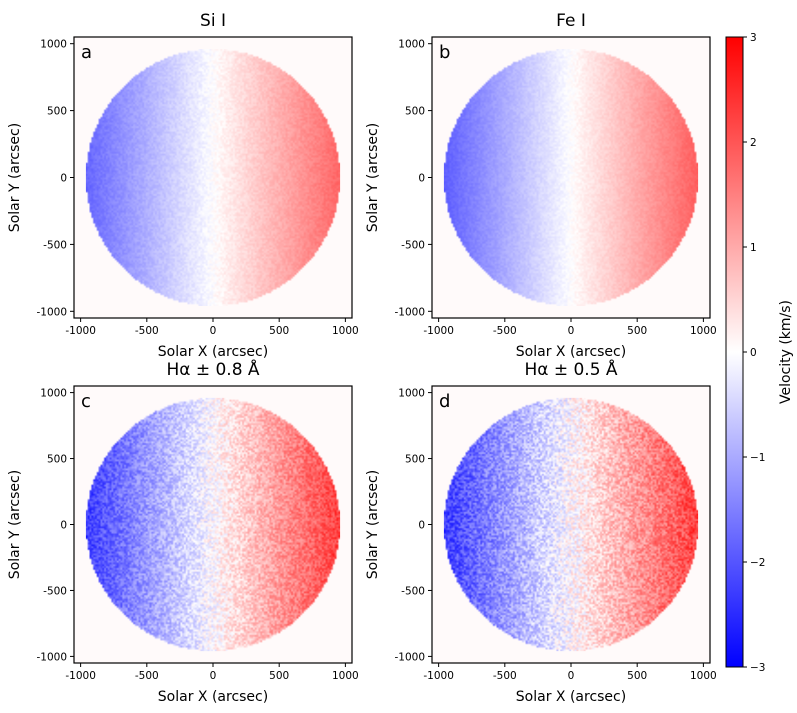 The image size is (797, 713). I want to click on panel-label: b, so click(444, 52).